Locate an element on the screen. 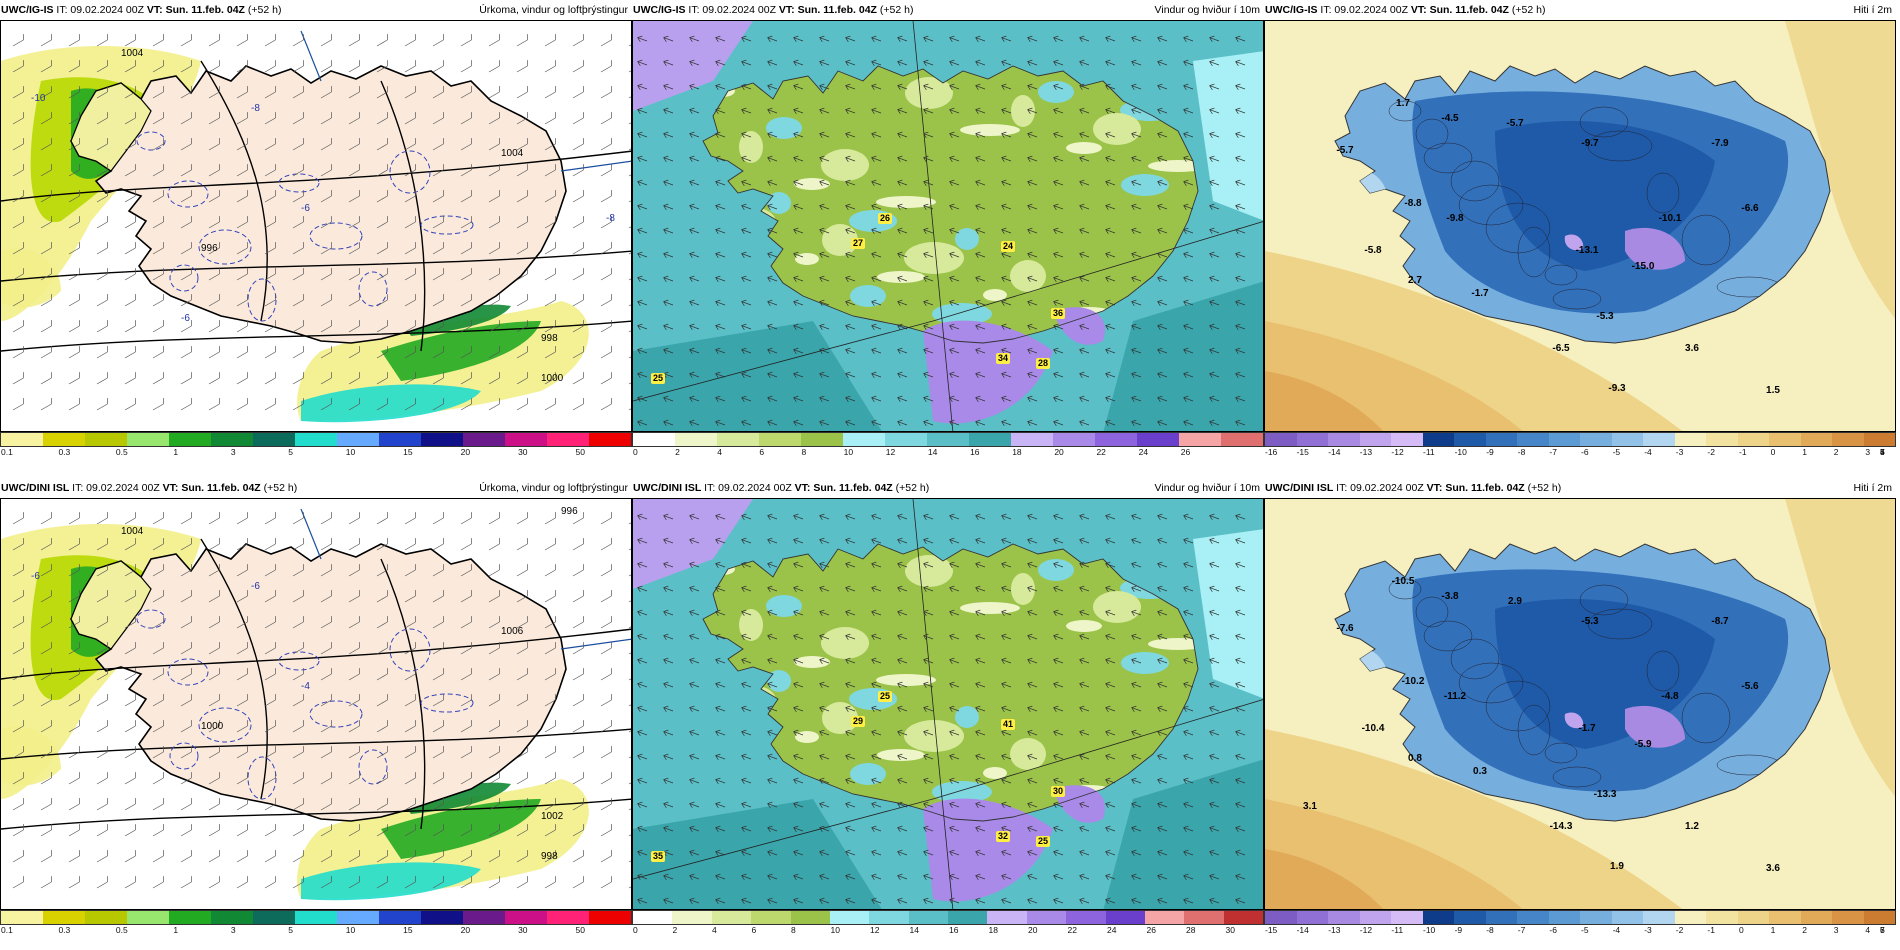 This screenshot has width=1900, height=950. model-name: UWC/IG-IS is located at coordinates (27, 10).